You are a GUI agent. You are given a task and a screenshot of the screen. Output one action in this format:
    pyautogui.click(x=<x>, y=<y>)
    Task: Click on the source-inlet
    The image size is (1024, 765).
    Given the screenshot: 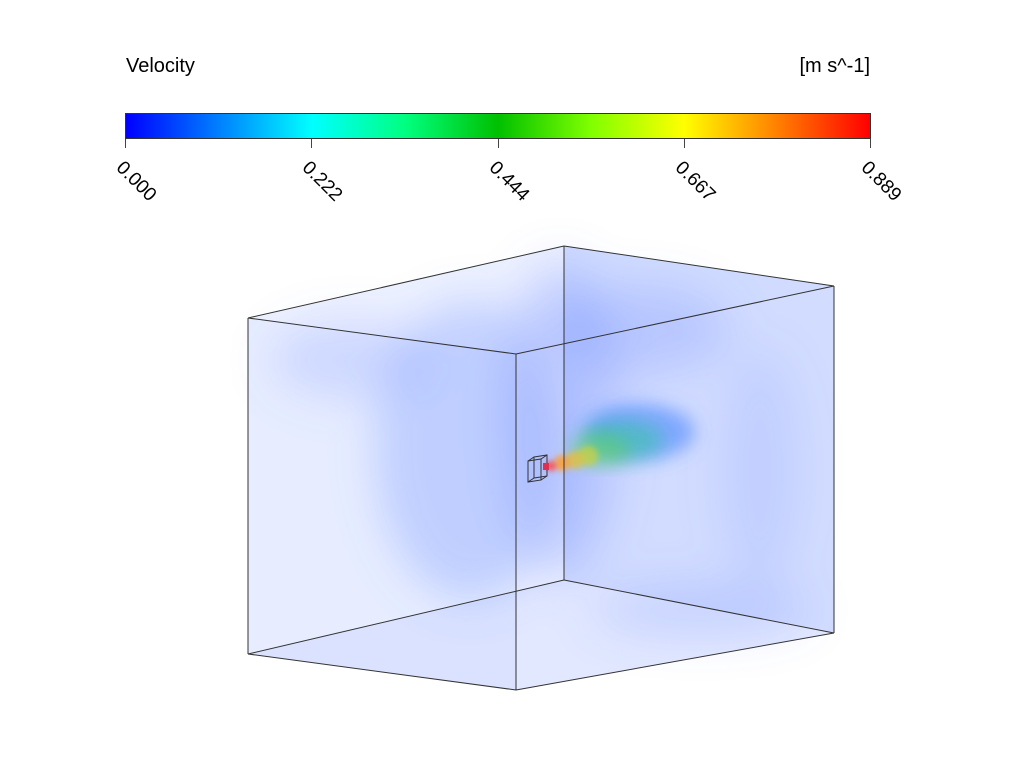 What is the action you would take?
    pyautogui.click(x=546, y=466)
    